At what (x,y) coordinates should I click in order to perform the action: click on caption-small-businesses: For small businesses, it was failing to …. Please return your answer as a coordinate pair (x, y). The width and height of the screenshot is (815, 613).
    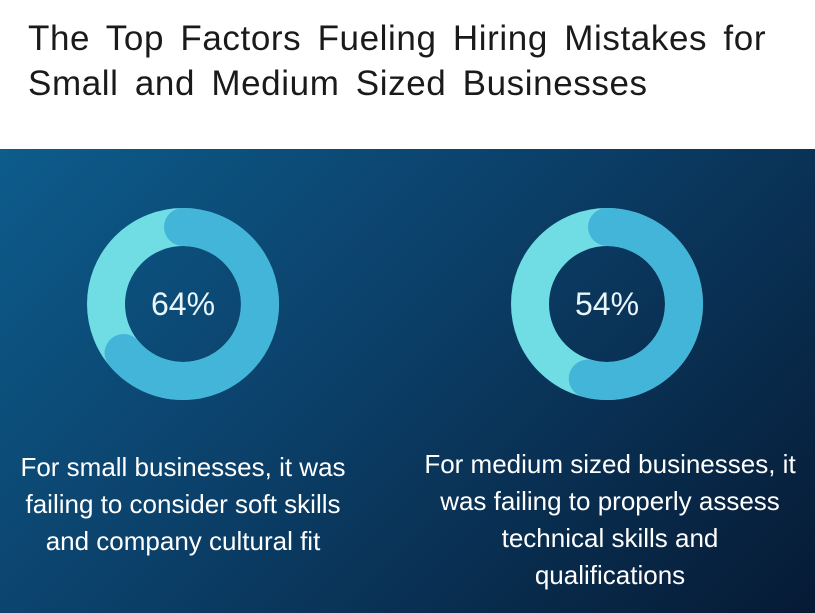
    Looking at the image, I should click on (183, 504).